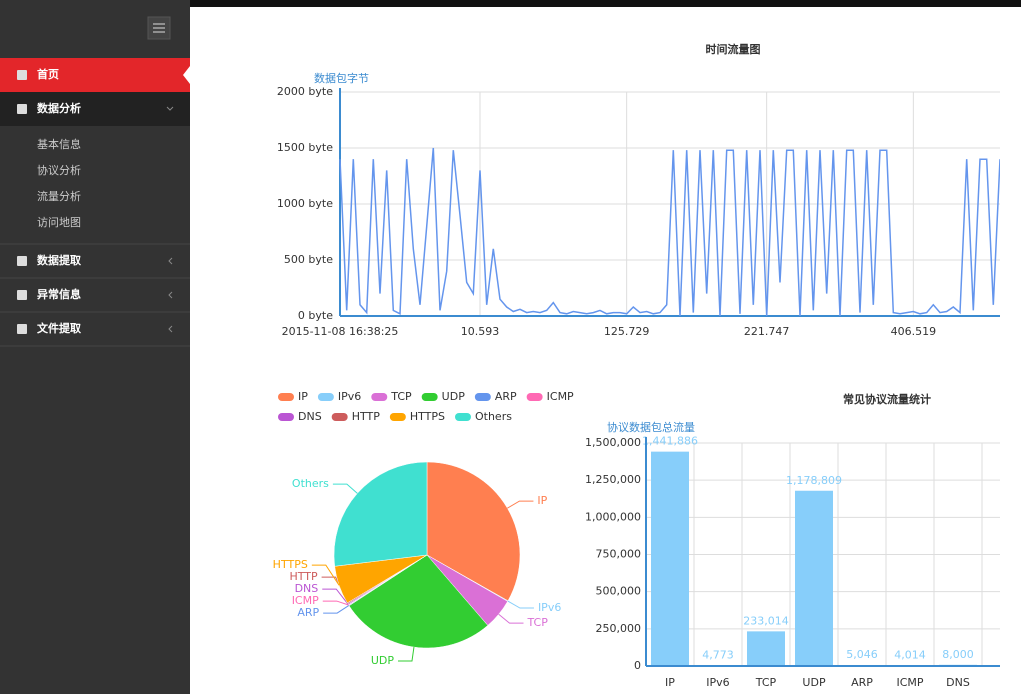  What do you see at coordinates (887, 399) in the screenshot?
I see `chart-title: 常见协议流量统计` at bounding box center [887, 399].